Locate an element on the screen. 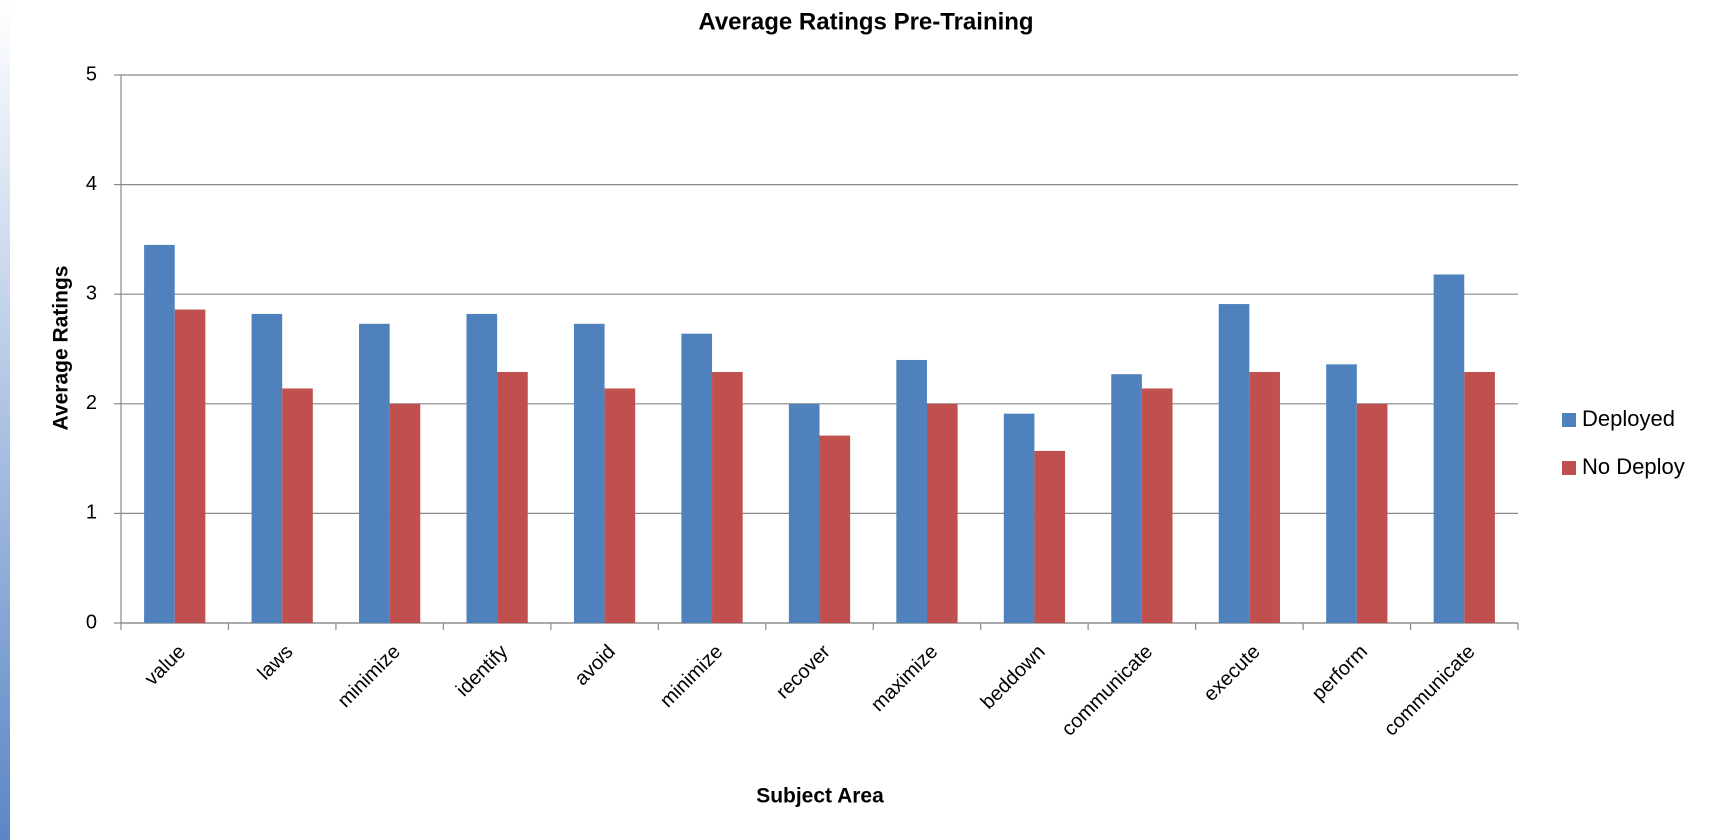  legend-label: Deployed is located at coordinates (1628, 418).